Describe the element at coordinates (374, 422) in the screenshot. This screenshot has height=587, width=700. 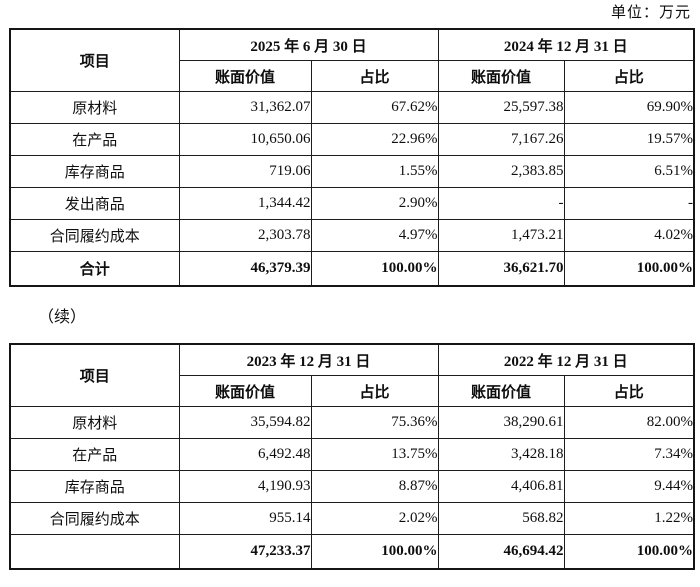
I see `ratio-cell: 75.36%` at that location.